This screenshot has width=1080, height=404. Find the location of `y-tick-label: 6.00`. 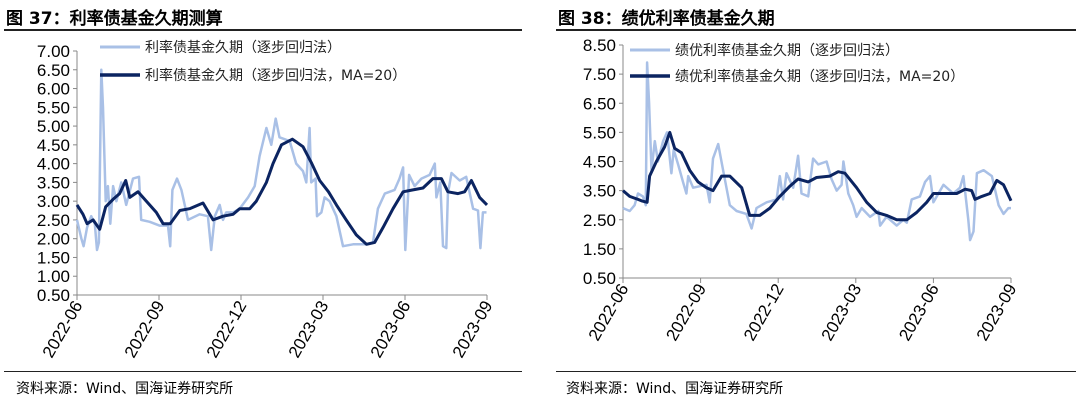

y-tick-label: 6.00 is located at coordinates (53, 89).